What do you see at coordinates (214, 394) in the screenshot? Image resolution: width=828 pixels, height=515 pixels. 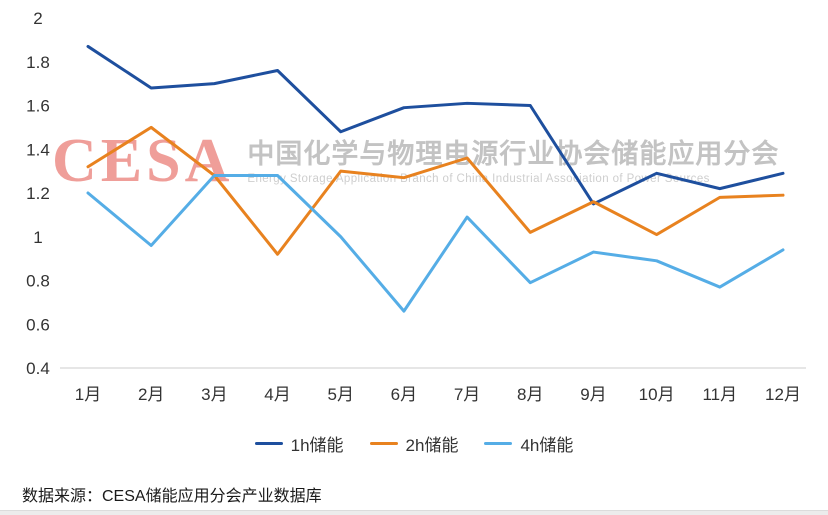 I see `x-tick-label: 3月` at bounding box center [214, 394].